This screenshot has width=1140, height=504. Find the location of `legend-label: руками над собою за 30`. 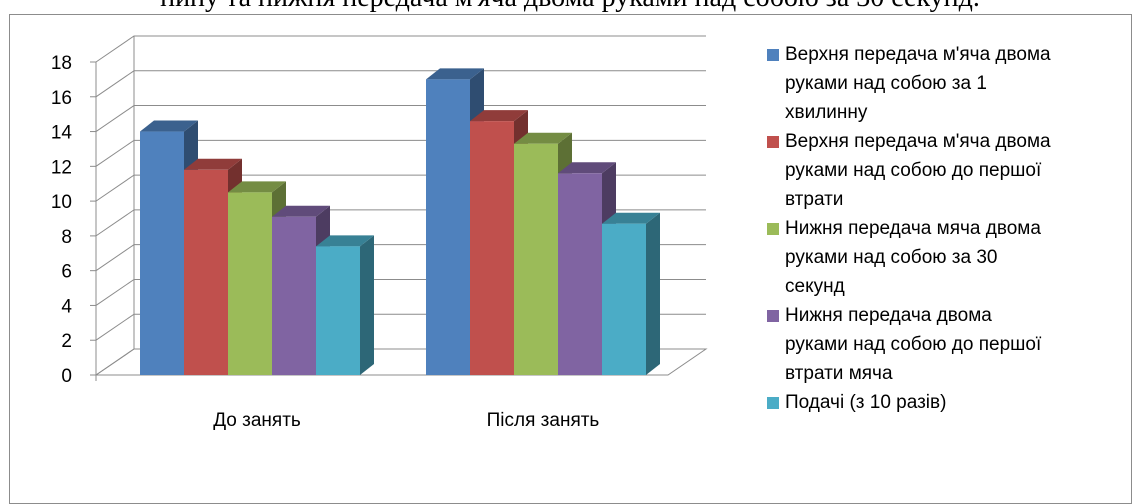

legend-label: руками над собою за 30 is located at coordinates (891, 257).